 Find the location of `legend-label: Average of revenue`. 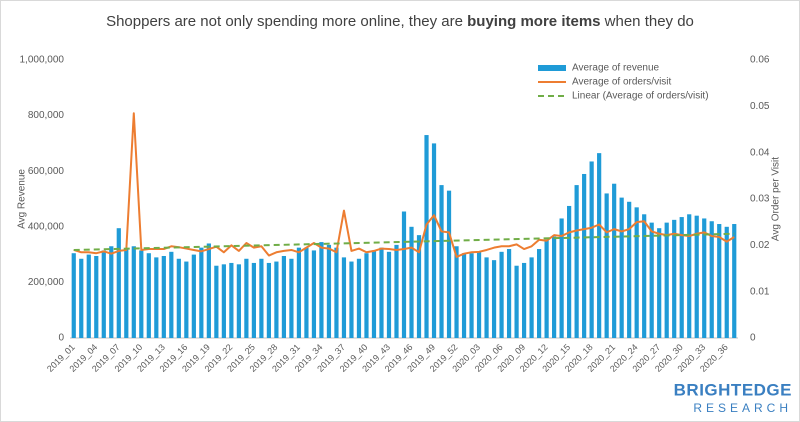

legend-label: Average of revenue is located at coordinates (616, 68).